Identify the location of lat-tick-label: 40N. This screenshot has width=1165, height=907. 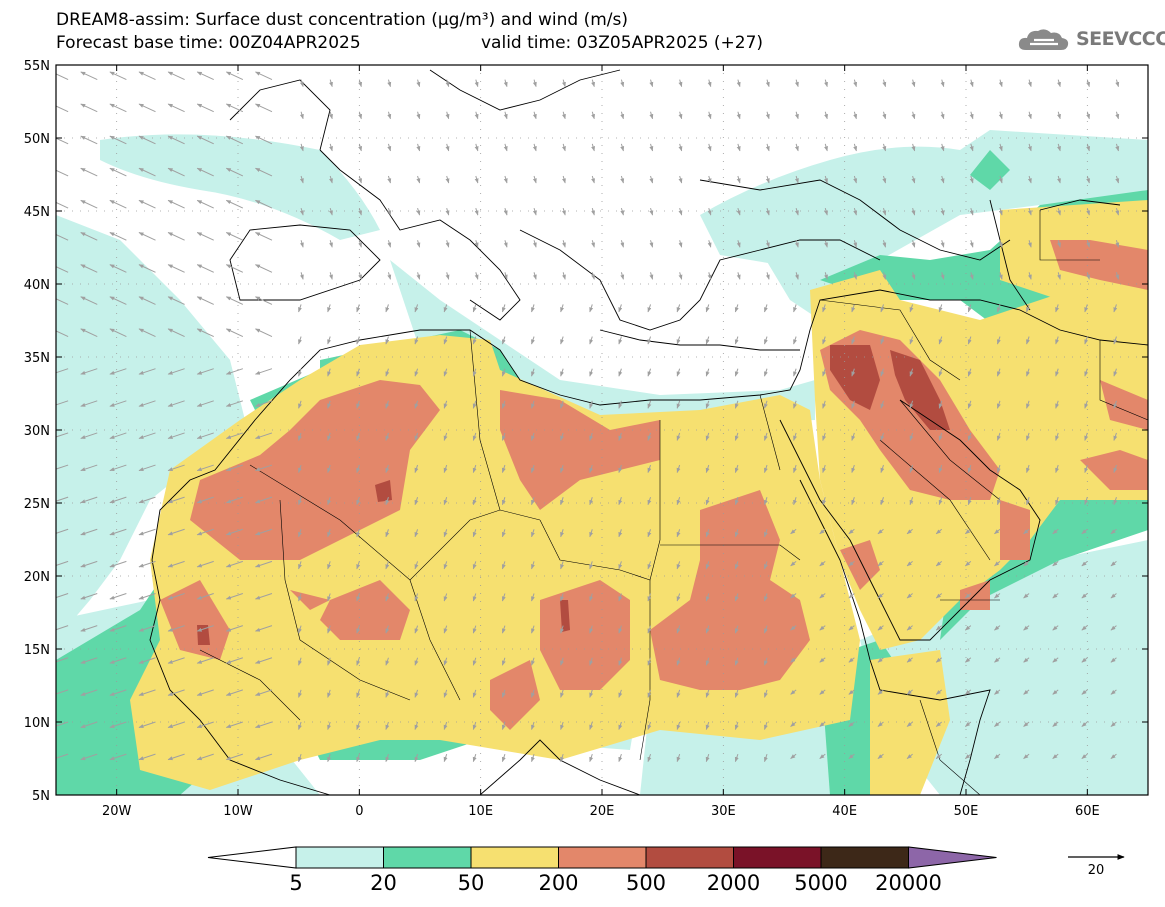
(37, 285).